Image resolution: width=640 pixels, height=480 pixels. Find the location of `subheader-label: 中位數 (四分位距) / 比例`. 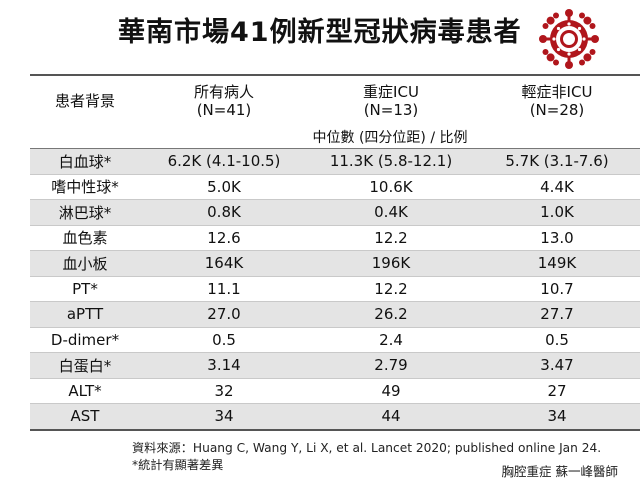

subheader-label: 中位數 (四分位距) / 比例 is located at coordinates (390, 137).